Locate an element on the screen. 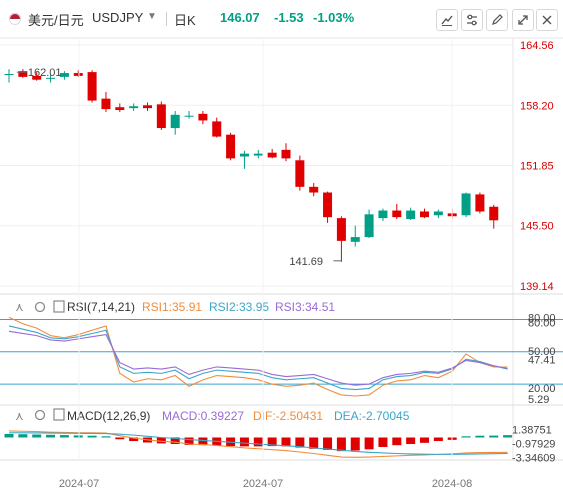 Image resolution: width=563 pixels, height=497 pixels. pen-icon is located at coordinates (497, 20).